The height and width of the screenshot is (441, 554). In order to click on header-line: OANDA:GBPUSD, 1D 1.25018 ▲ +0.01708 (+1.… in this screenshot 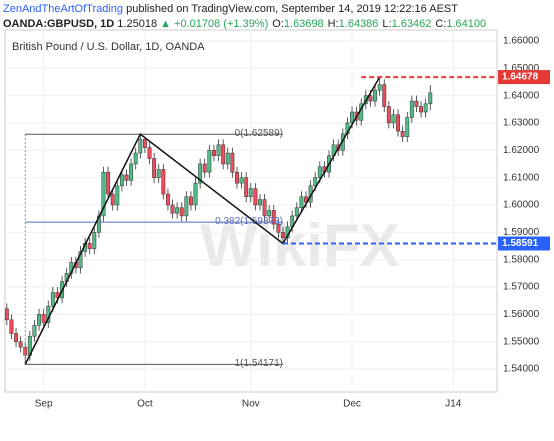, I will do `click(244, 24)`.